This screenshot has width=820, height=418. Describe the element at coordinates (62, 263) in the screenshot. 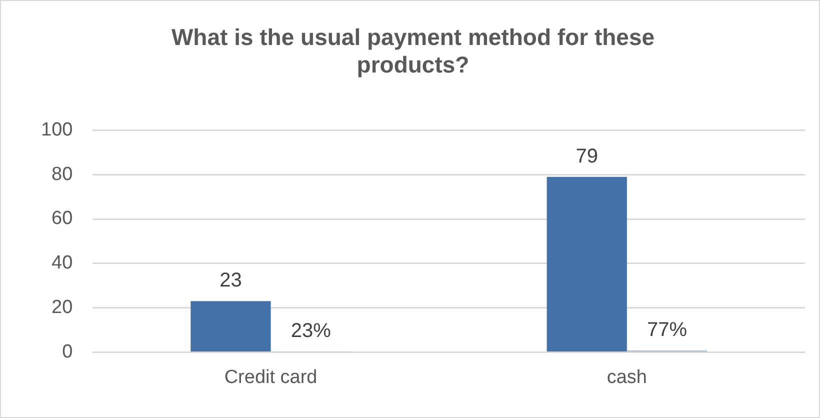

I see `y-tick-label: 40` at that location.